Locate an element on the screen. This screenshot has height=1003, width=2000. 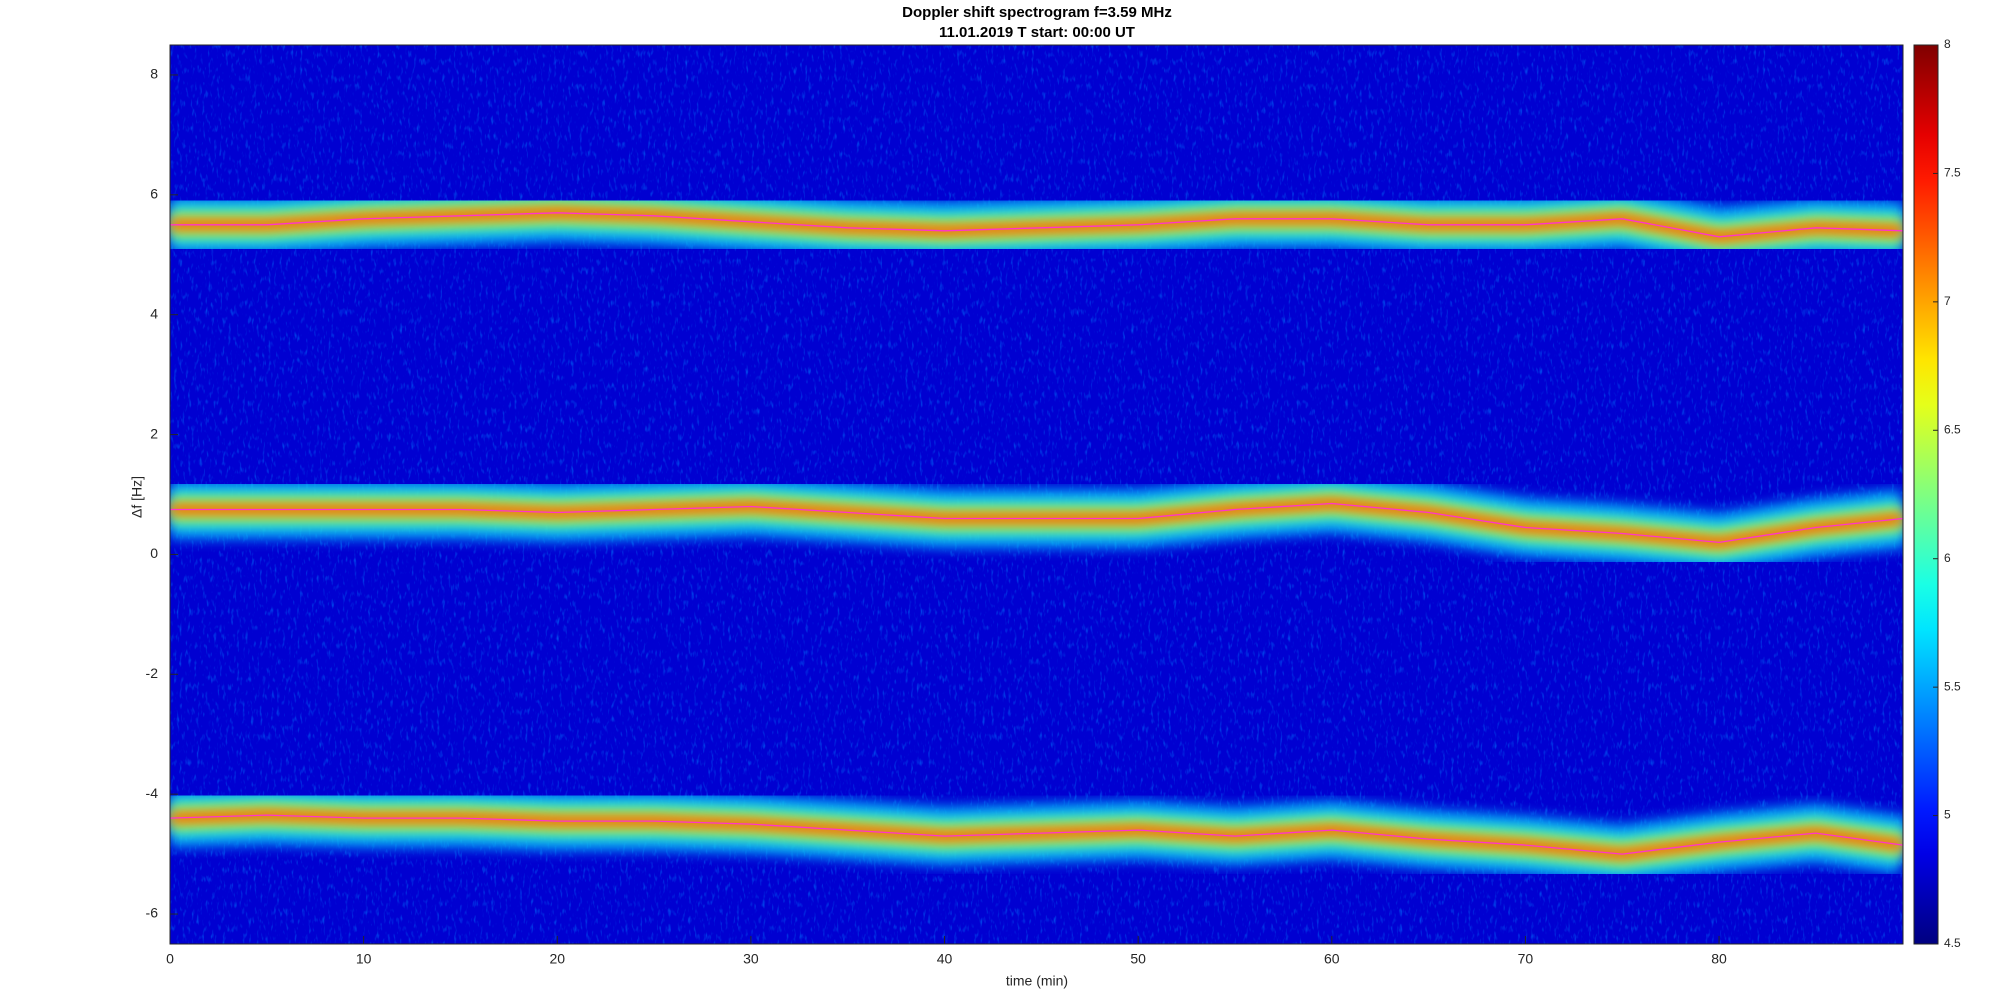
y-tick-label: 2 is located at coordinates (154, 433).